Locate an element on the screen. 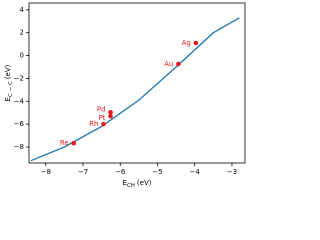 The image size is (320, 240). point-label: Rh is located at coordinates (93, 124).